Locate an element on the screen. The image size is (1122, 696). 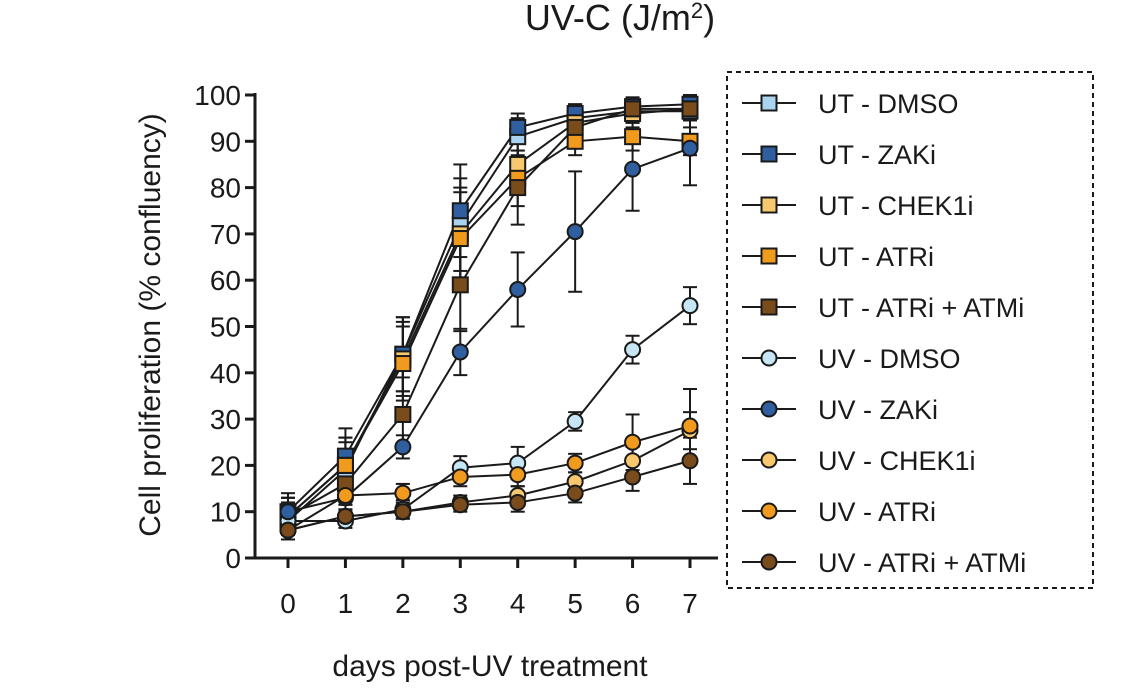
y-tick-label: 10 is located at coordinates (225, 512).